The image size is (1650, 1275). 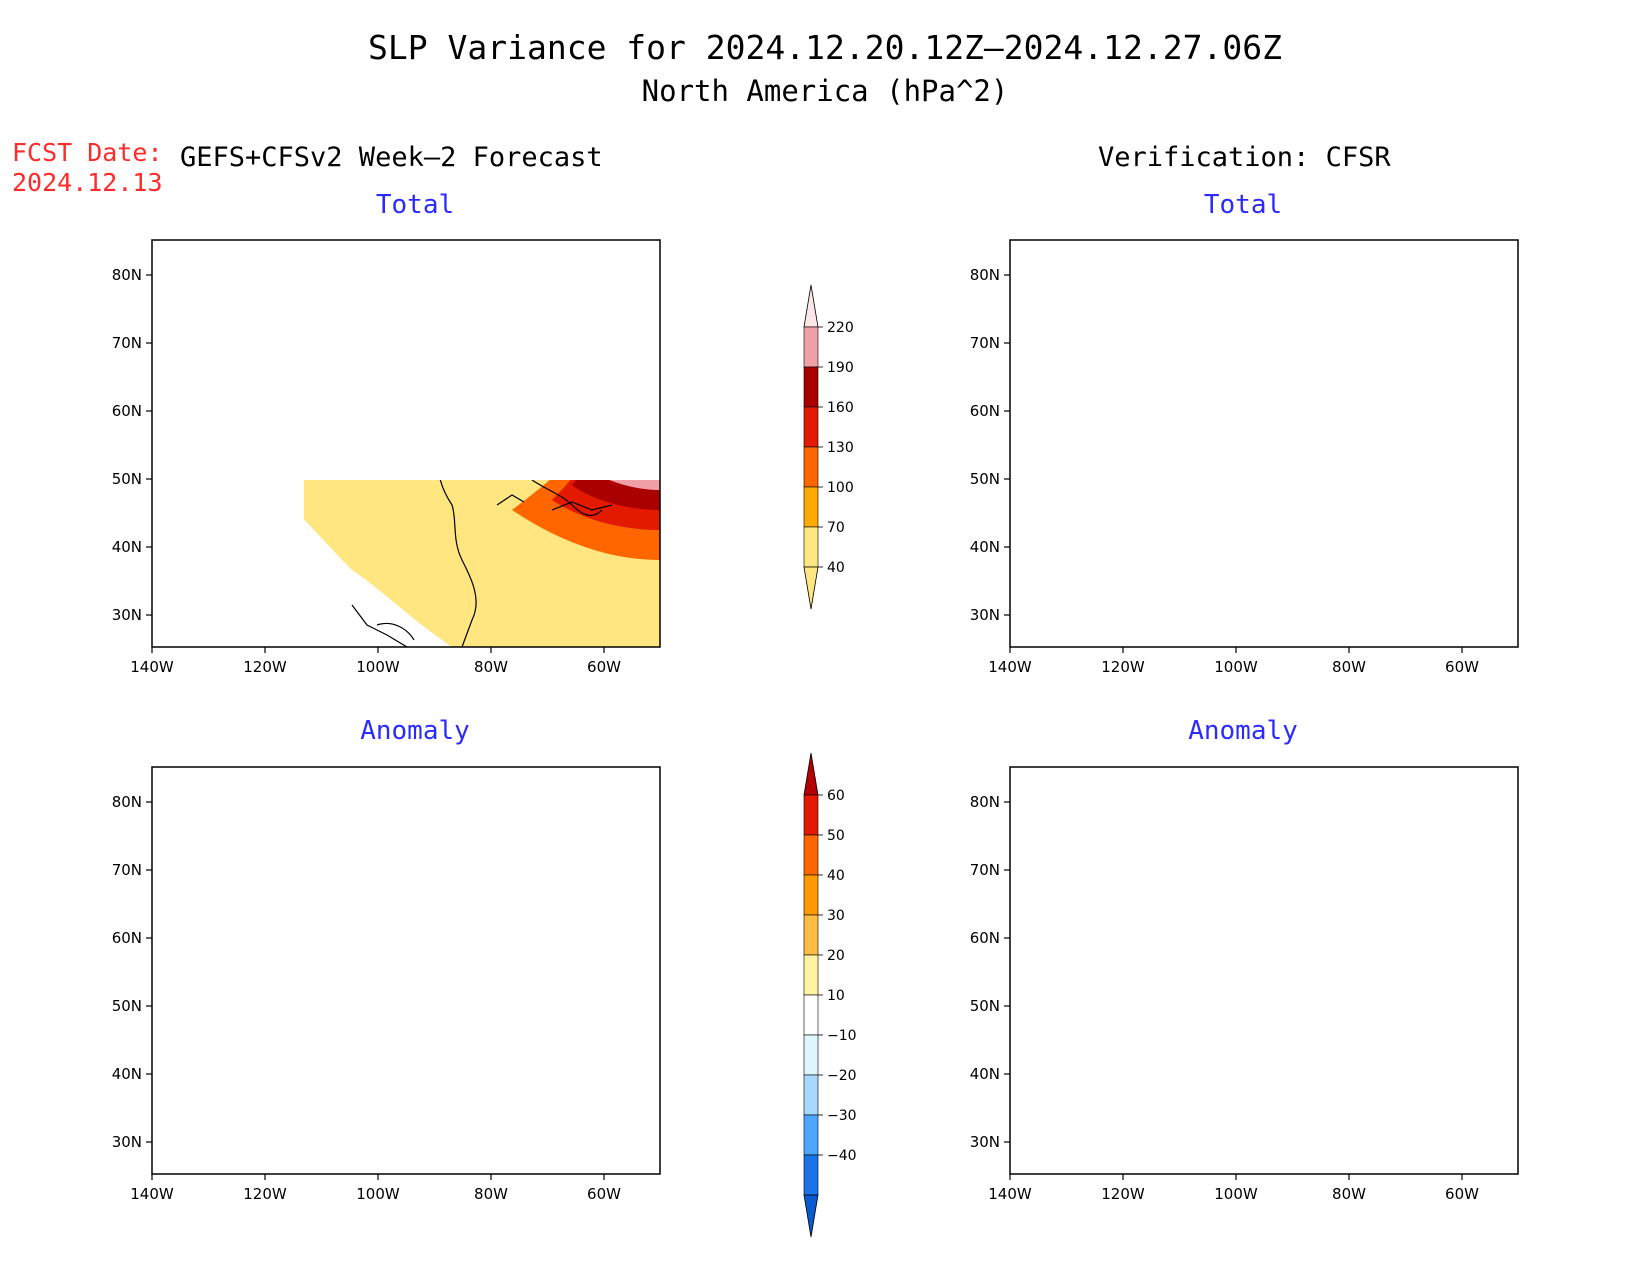 I want to click on colorbar-anomaly-label: −20, so click(x=842, y=1076).